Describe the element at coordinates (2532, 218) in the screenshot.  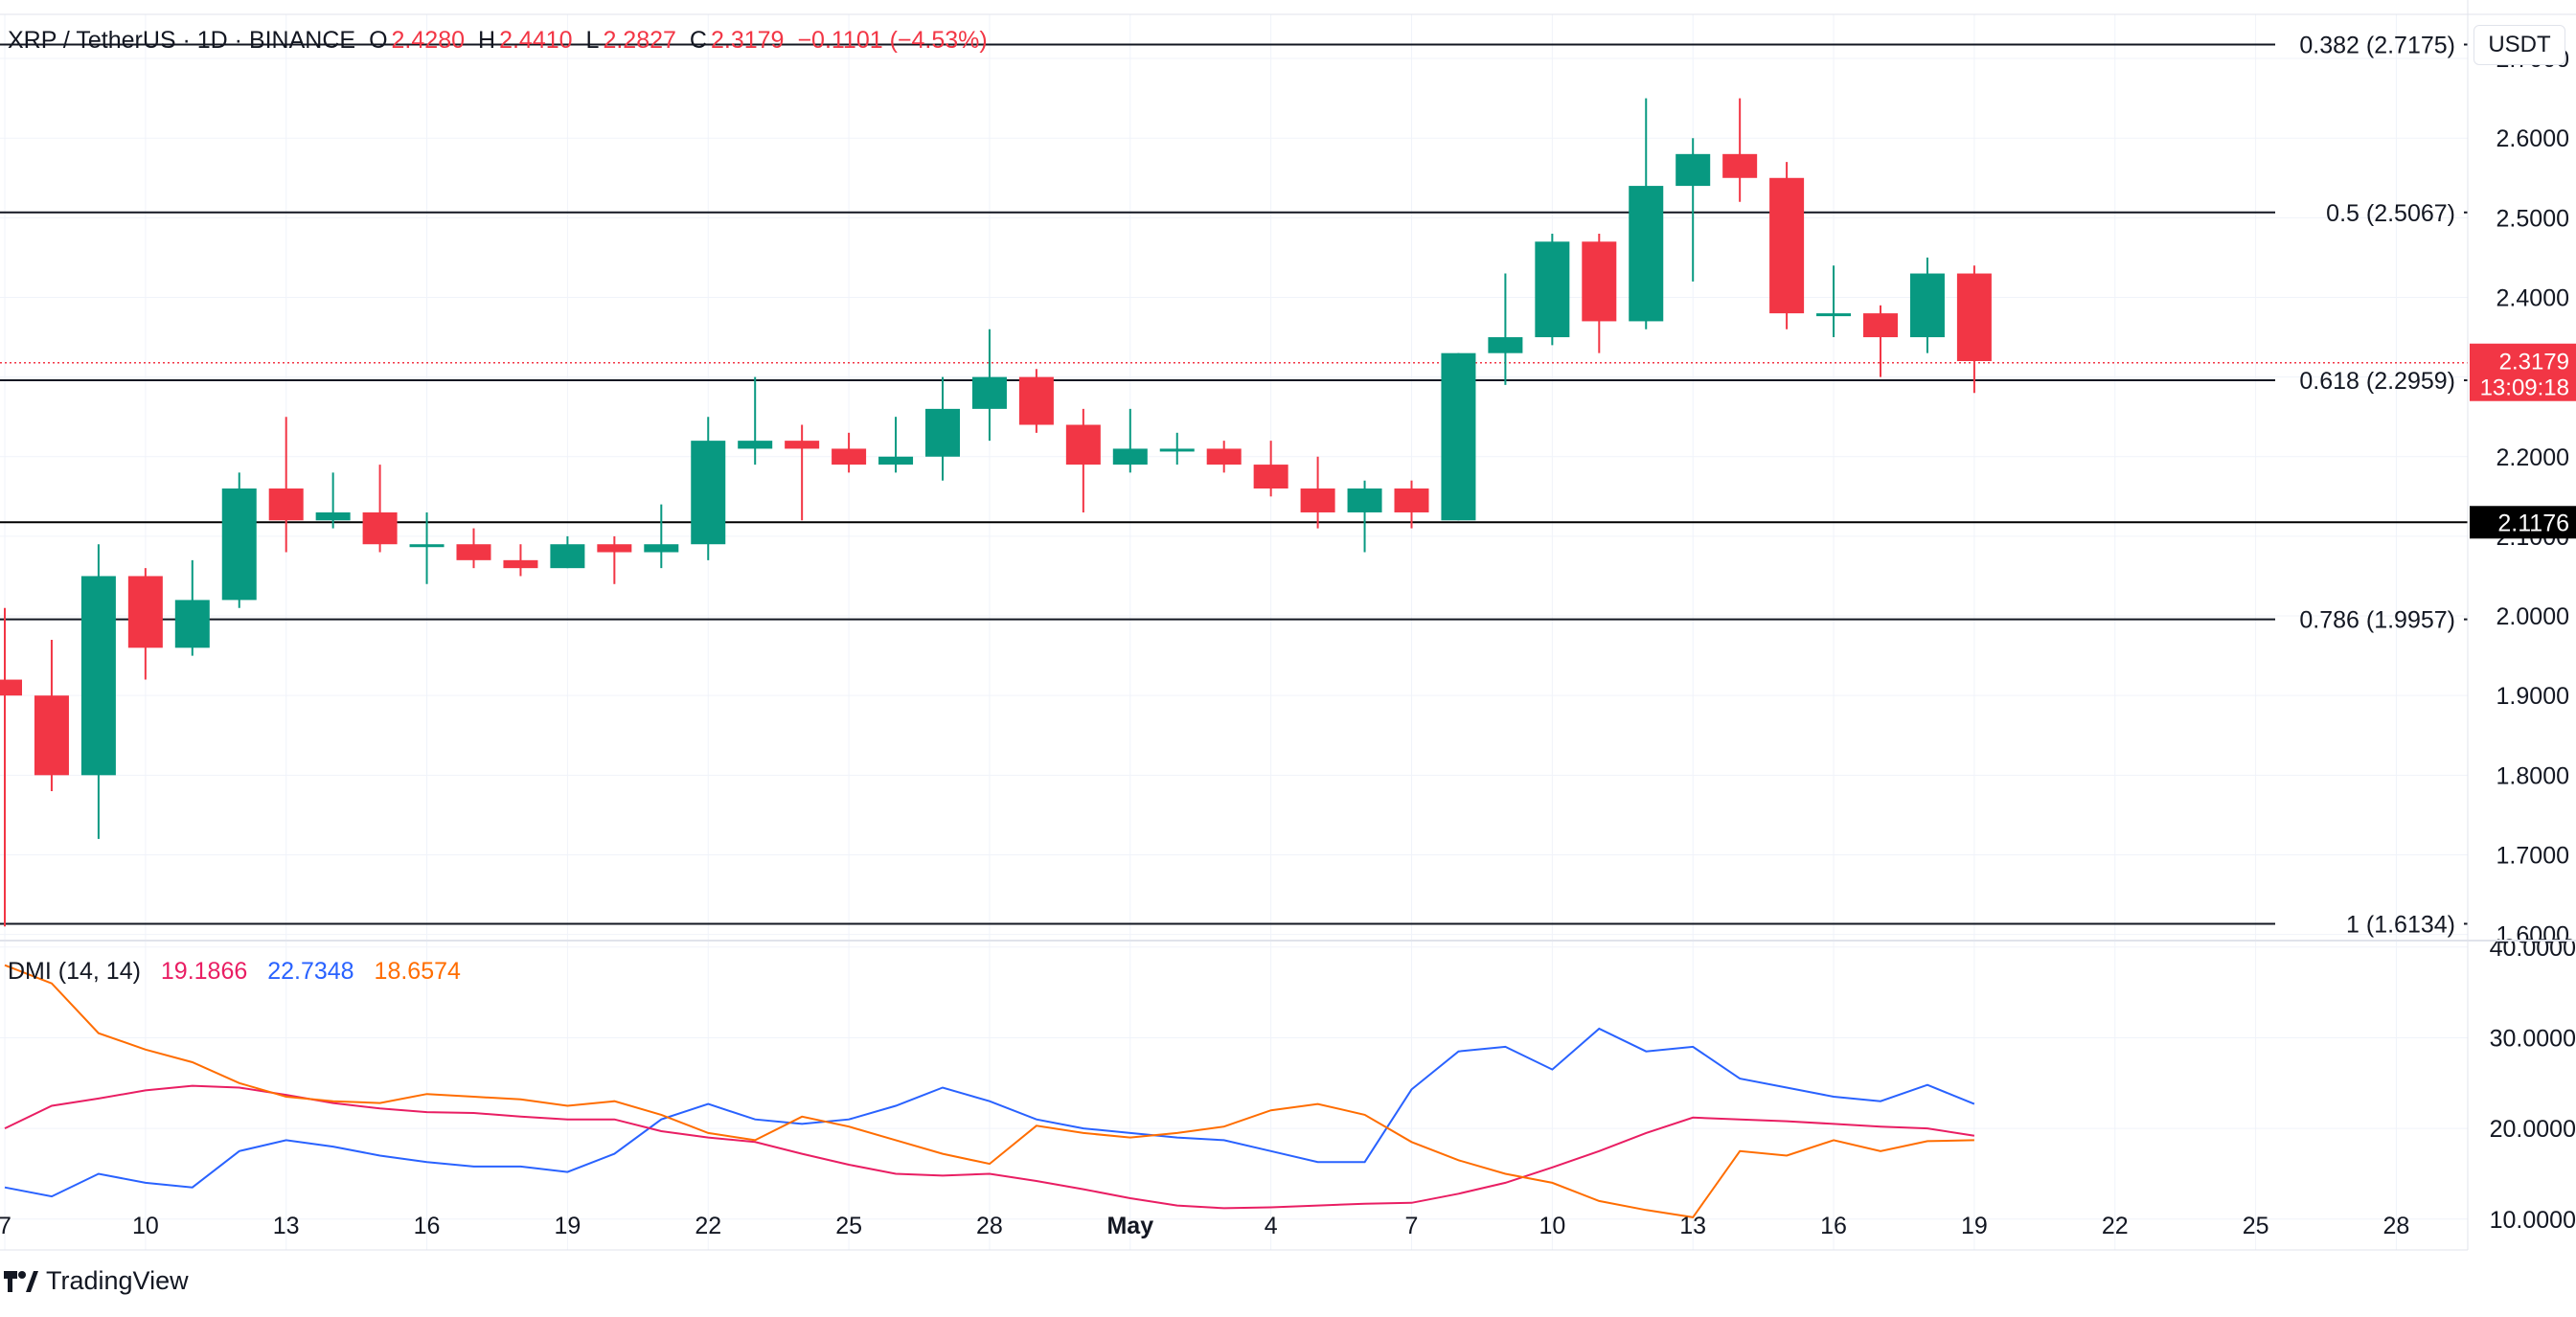
I see `y-tick-label: 2.5000` at that location.